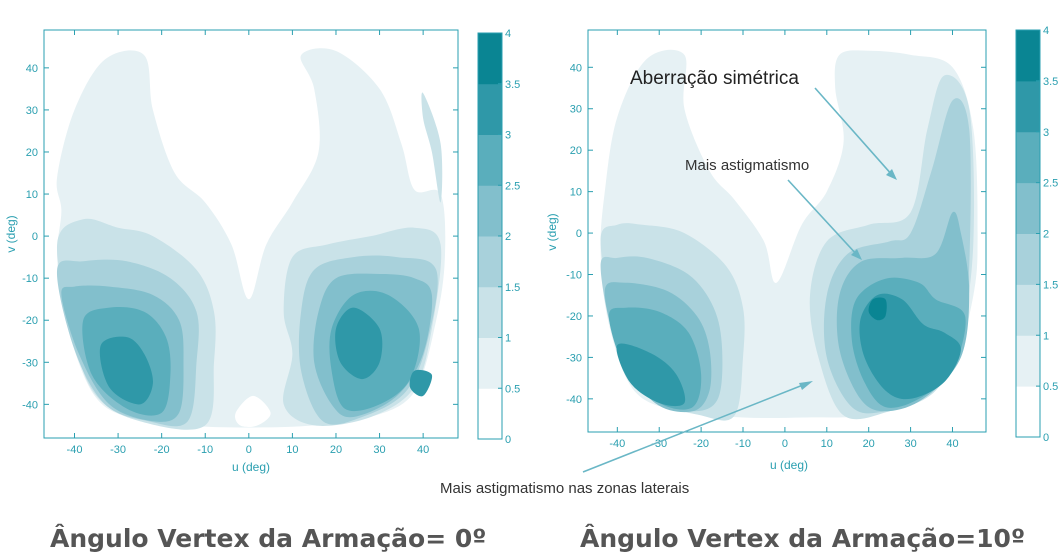 The image size is (1063, 555). Describe the element at coordinates (552, 231) in the screenshot. I see `y-axis-label-right: v (deg)` at that location.